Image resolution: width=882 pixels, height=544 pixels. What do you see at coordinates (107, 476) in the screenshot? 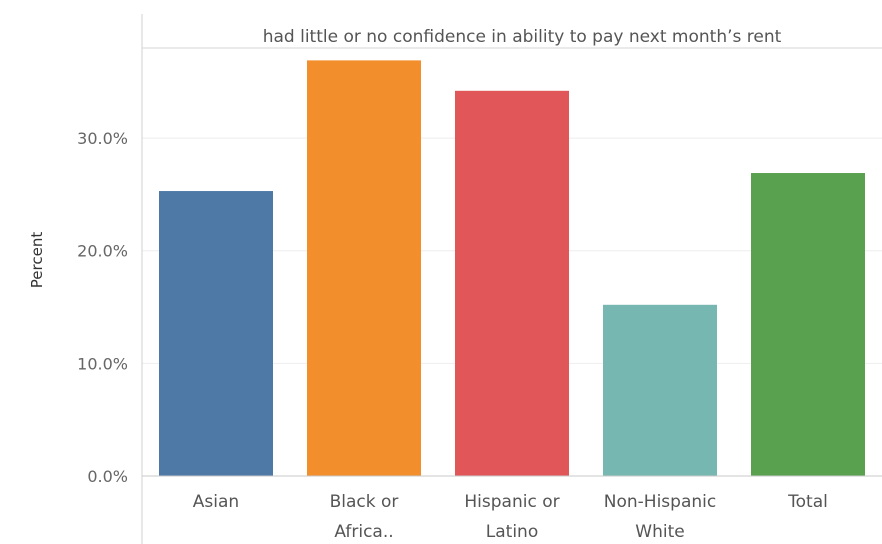
I see `y-tick-label: 0.0%` at bounding box center [107, 476].